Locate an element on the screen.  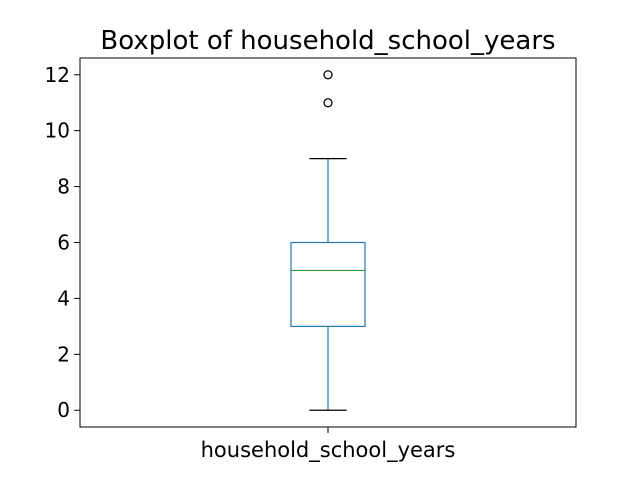
x-axis: household_school_years is located at coordinates (328, 445).